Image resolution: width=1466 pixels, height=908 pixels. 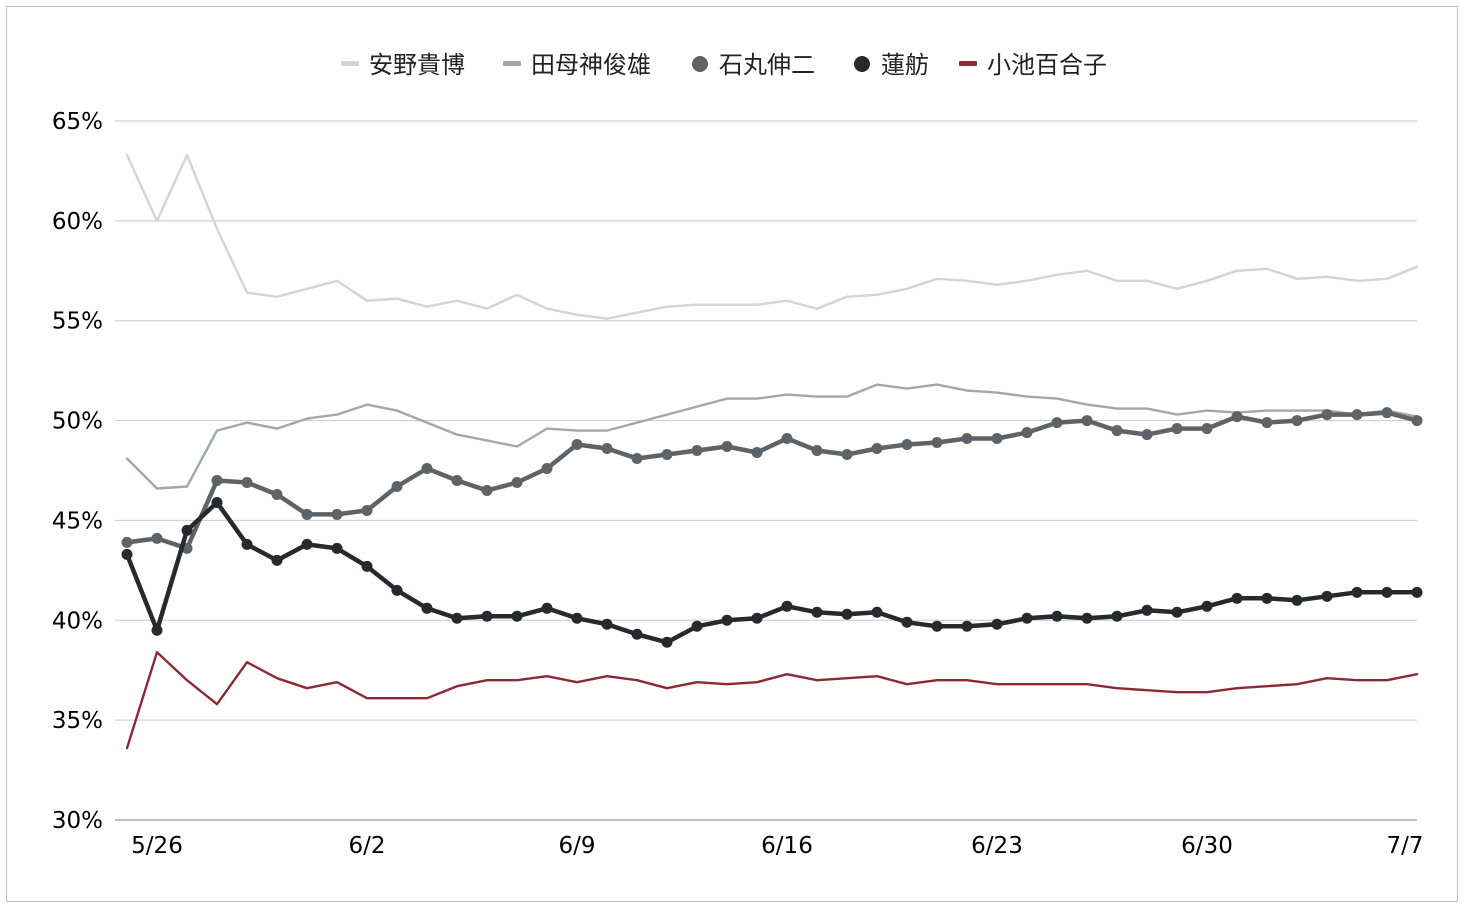 I want to click on legend-item: 小池百合子, so click(x=1033, y=65).